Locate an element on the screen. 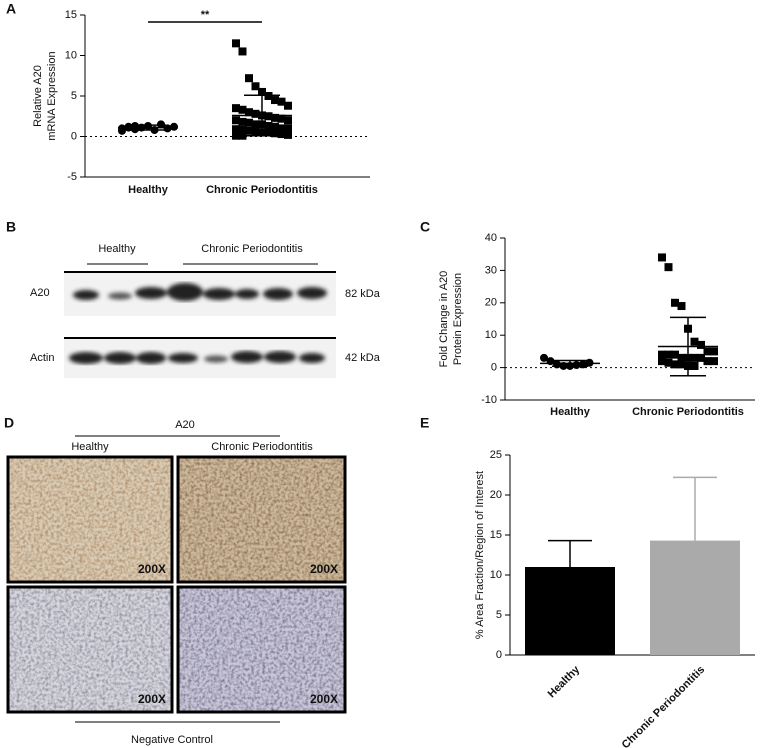  y-axis-label: mRNA Expression is located at coordinates (52, 95).